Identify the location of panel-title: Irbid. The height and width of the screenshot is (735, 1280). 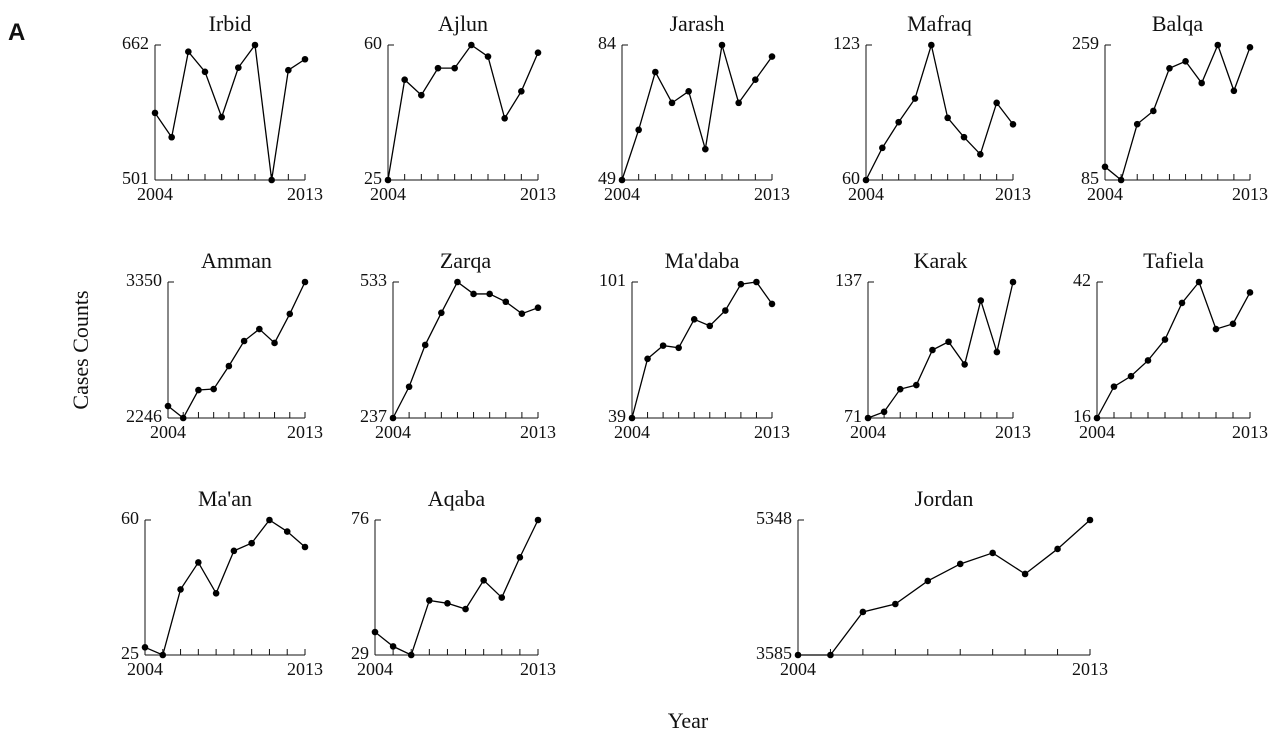
(230, 23).